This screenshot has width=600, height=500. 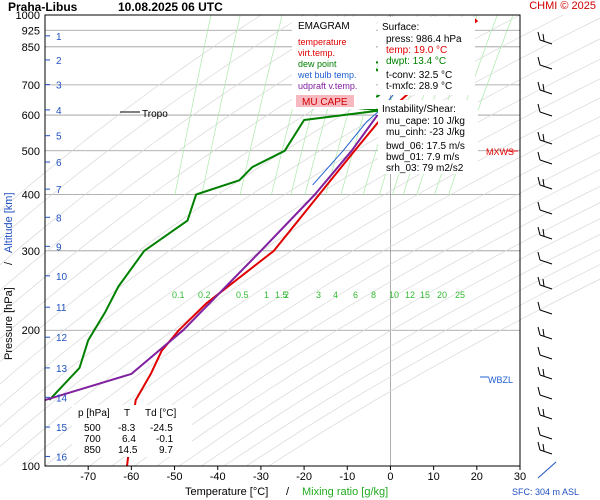 I want to click on legend-title: EMAGRAM, so click(x=324, y=26).